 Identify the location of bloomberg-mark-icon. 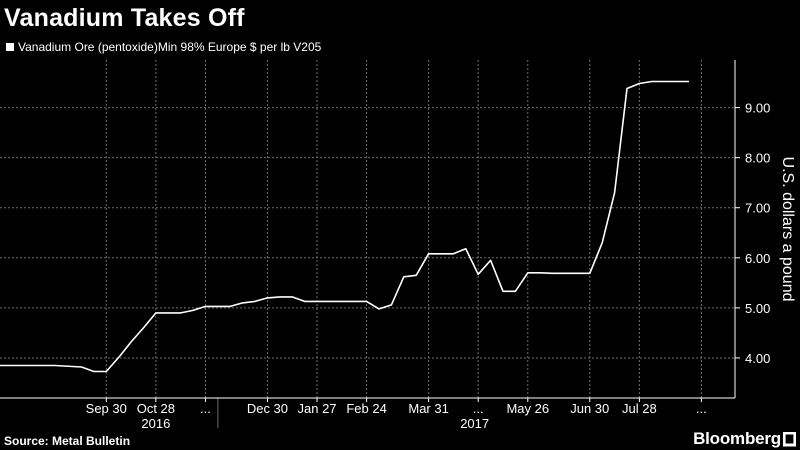
(789, 439).